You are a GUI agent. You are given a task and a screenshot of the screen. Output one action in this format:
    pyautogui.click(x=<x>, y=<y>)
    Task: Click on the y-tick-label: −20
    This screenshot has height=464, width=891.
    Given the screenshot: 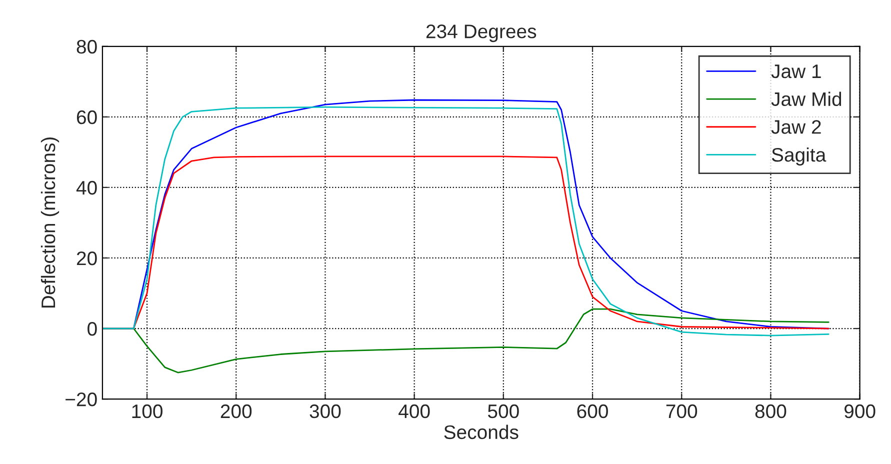 What is the action you would take?
    pyautogui.click(x=81, y=399)
    